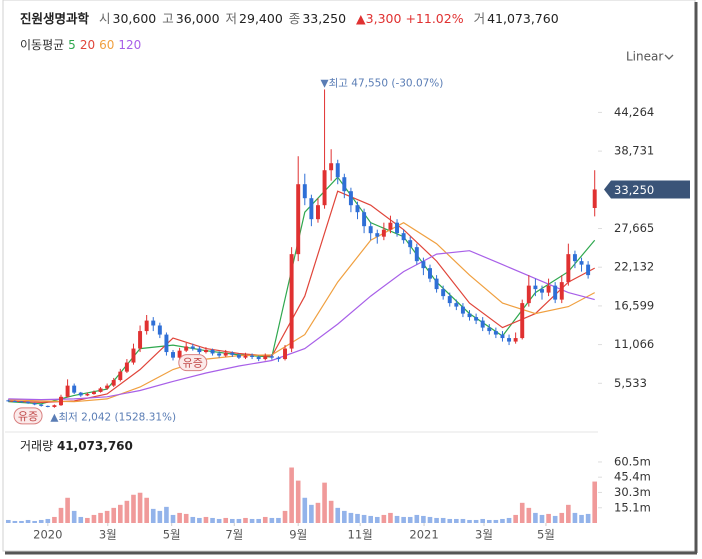 This screenshot has height=559, width=702. Describe the element at coordinates (261, 18) in the screenshot. I see `quote-value: 29,400` at that location.